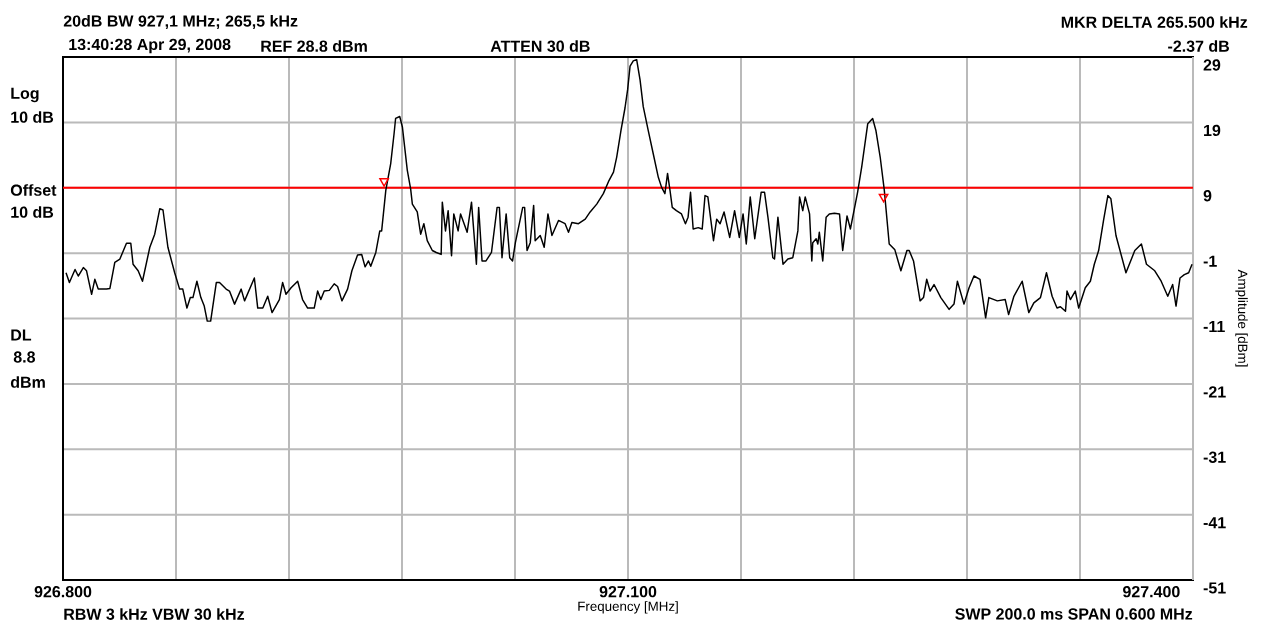 The width and height of the screenshot is (1265, 626). I want to click on text: Log, so click(25, 95).